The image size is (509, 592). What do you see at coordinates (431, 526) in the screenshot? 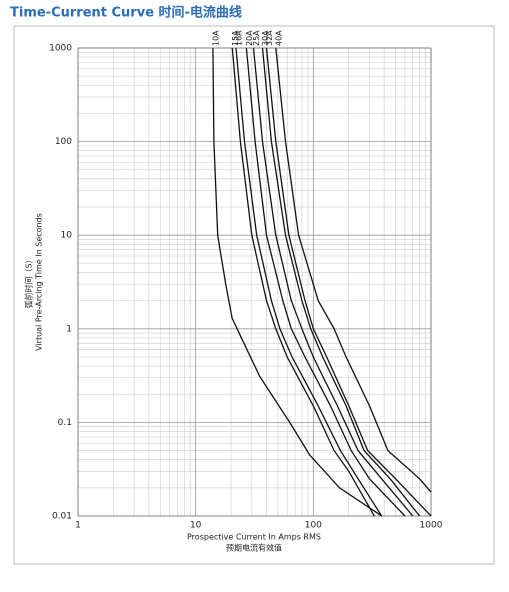
I see `x-tick-label: 1000` at bounding box center [431, 526].